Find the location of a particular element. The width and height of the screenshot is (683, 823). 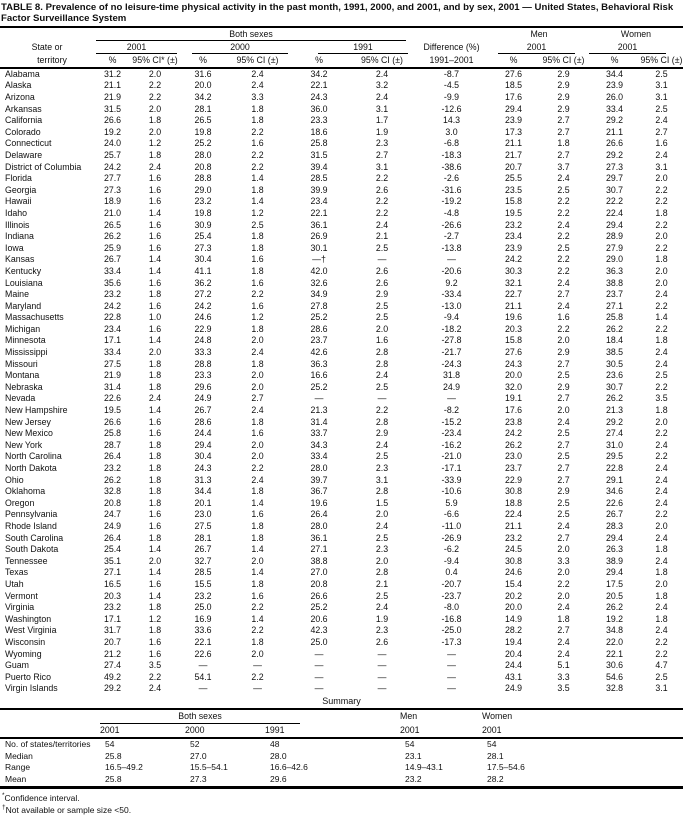

cell-value: 22.8 is located at coordinates (614, 468).